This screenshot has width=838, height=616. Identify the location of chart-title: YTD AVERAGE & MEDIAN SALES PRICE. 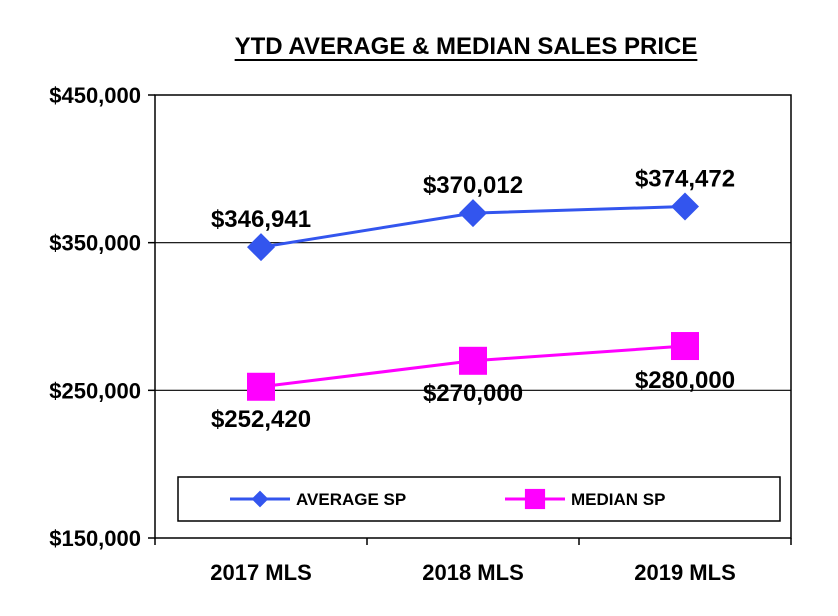
(466, 46).